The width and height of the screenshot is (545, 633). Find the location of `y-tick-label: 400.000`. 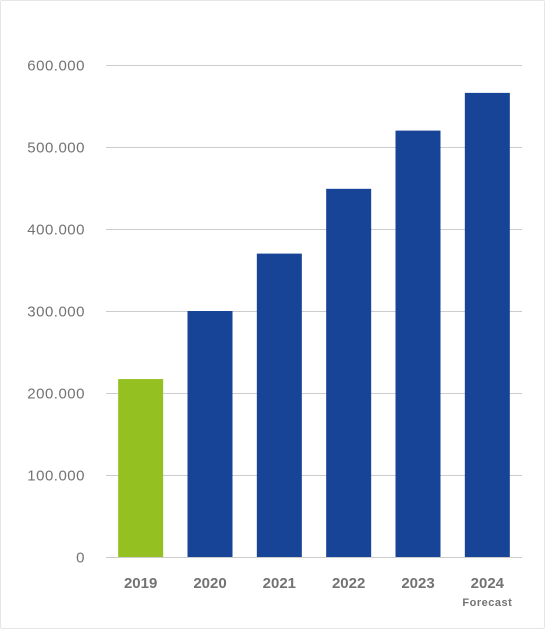

y-tick-label: 400.000 is located at coordinates (56, 230).